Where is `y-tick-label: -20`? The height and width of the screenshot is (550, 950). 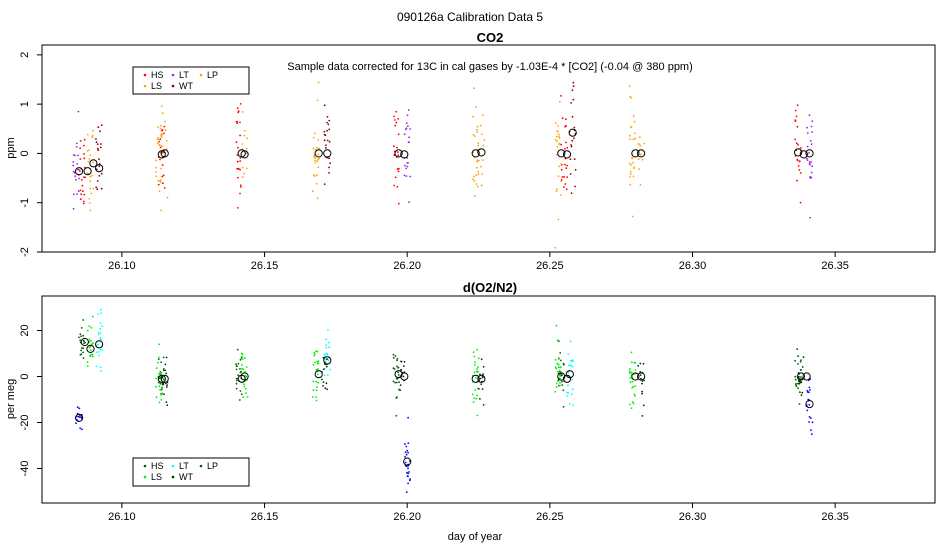
y-tick-label: -20 is located at coordinates (25, 423).